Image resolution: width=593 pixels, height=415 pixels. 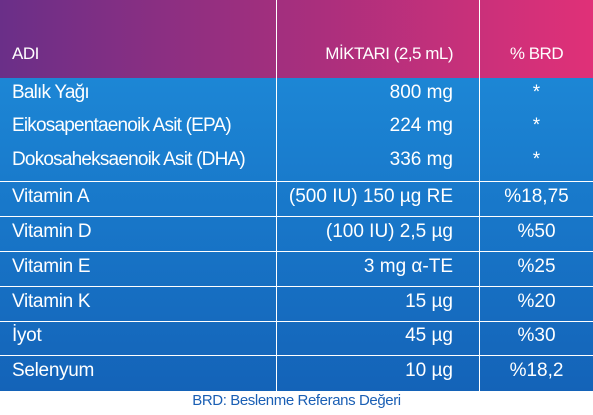 What do you see at coordinates (421, 125) in the screenshot?
I see `row-amount: 224 mg` at bounding box center [421, 125].